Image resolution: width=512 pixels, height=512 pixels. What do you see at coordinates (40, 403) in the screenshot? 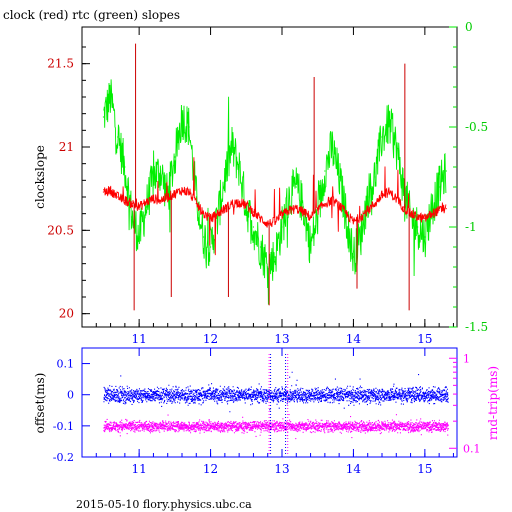
I see `bottom-left-y-axis-label: offset(ms)` at bounding box center [40, 403].